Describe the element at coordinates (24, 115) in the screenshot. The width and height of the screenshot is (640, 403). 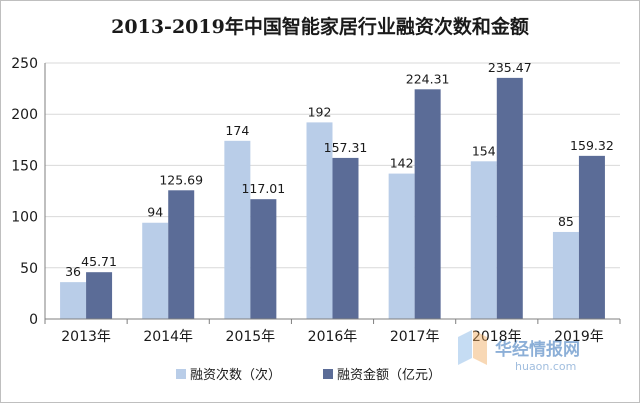
I see `y-tick-label: 200` at that location.